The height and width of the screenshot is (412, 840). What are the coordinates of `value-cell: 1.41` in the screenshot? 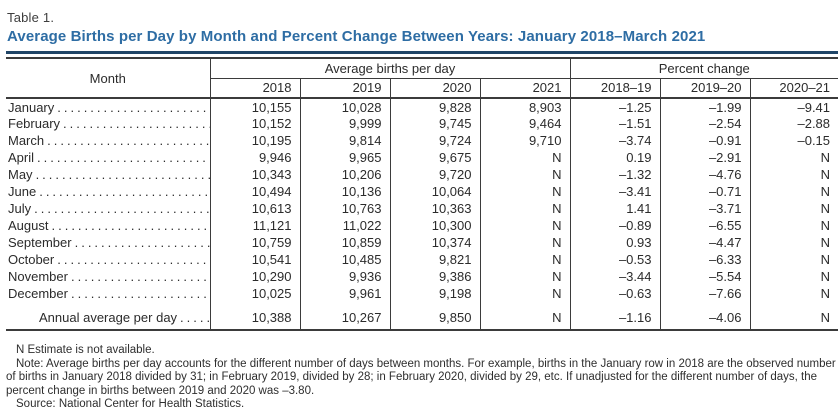 It's located at (615, 208).